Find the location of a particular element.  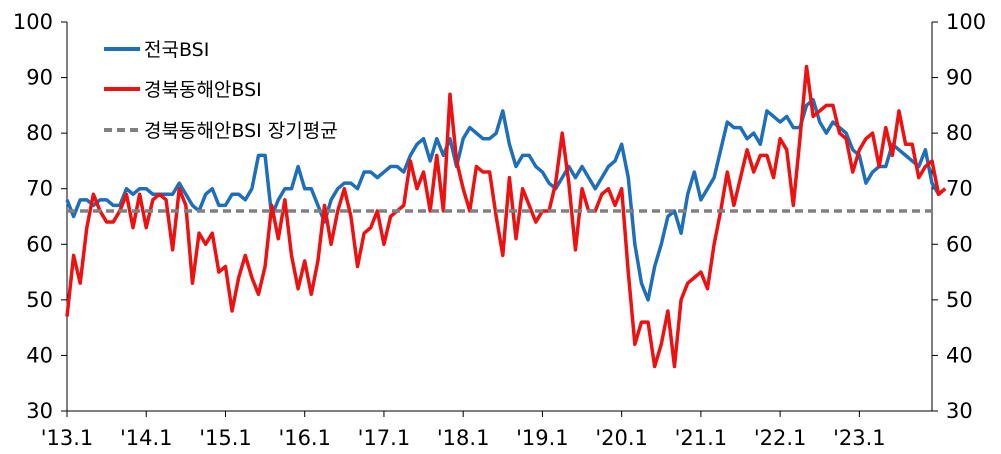

x-tick-label: '18.1 is located at coordinates (463, 438).